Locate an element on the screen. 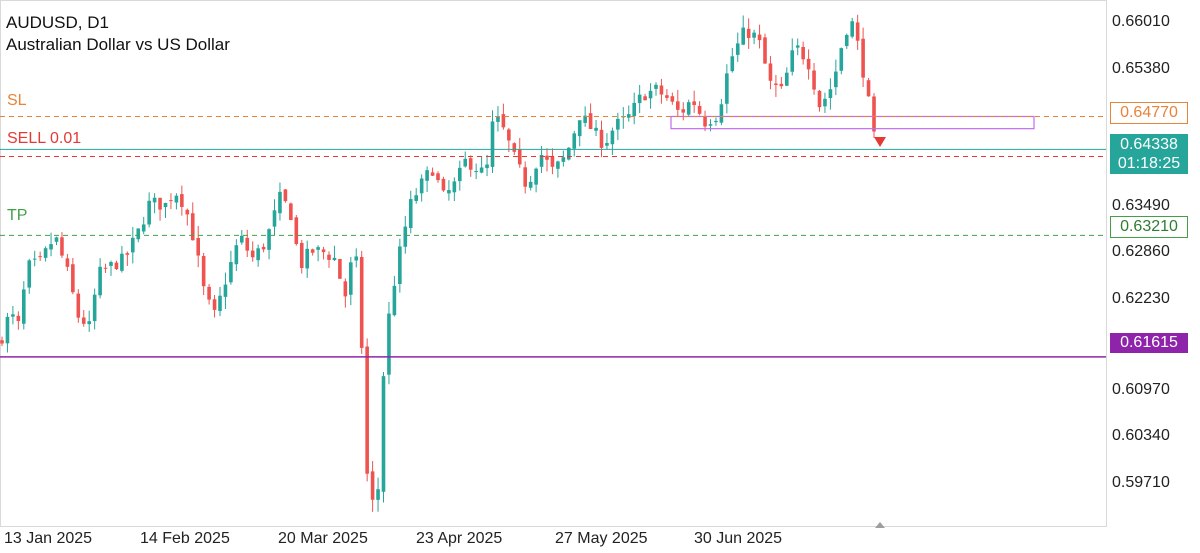 This screenshot has height=553, width=1200. price-axis-label: 0.63490 is located at coordinates (1141, 205).